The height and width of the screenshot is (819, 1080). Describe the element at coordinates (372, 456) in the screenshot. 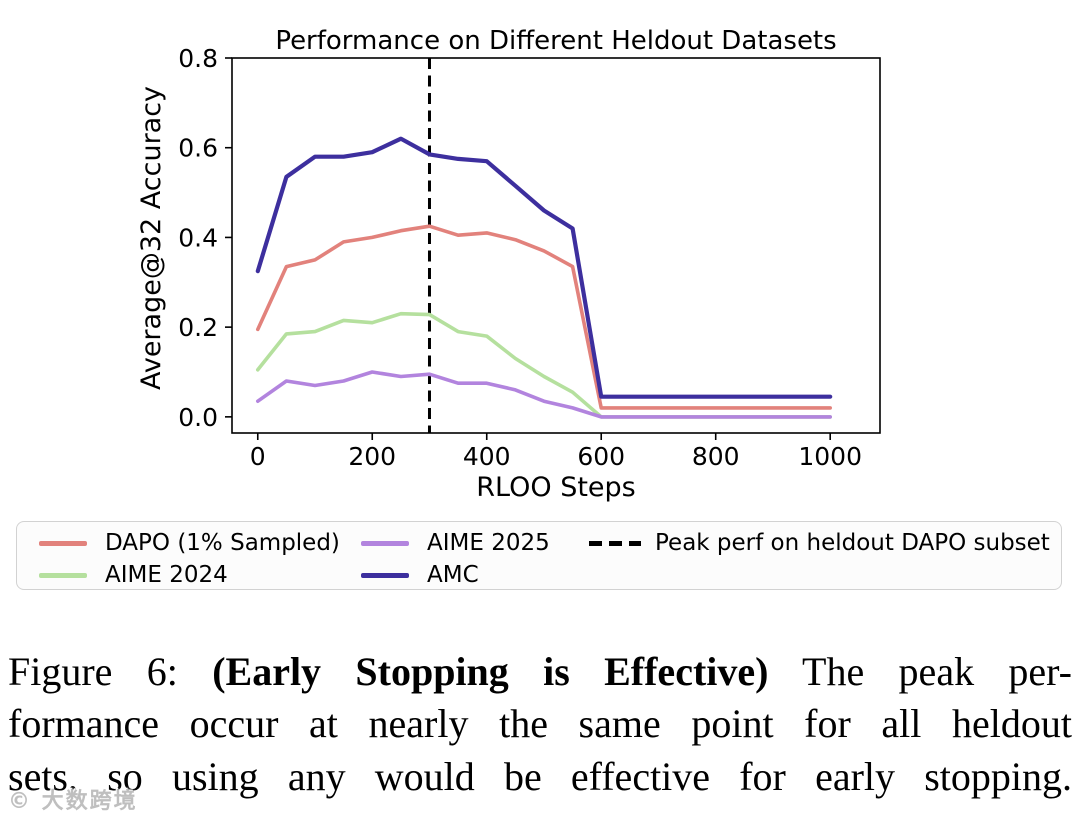

I see `x-tick-label-1: 200` at that location.